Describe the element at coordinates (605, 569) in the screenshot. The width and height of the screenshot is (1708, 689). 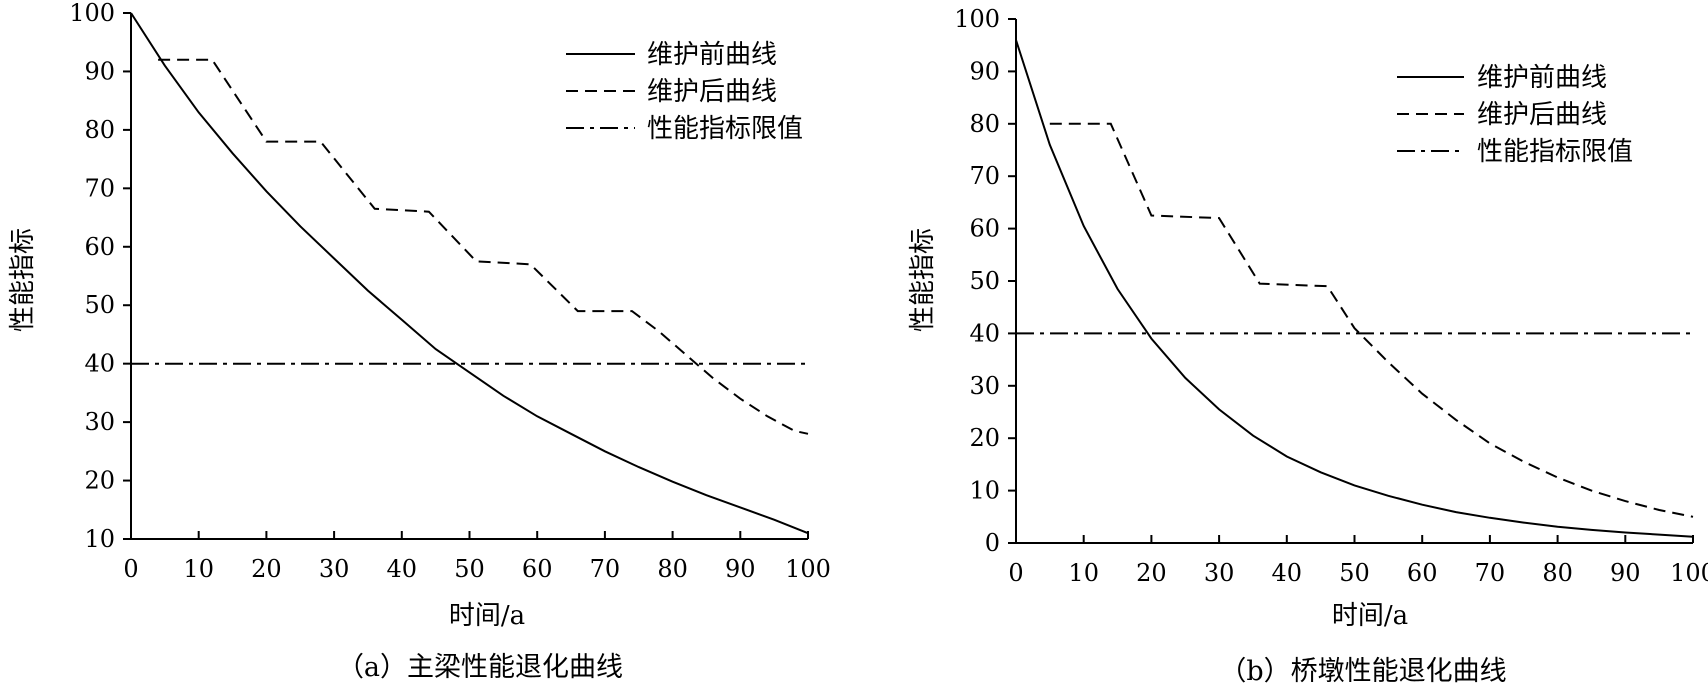
I see `chart-a-x-tick-label: 70` at that location.